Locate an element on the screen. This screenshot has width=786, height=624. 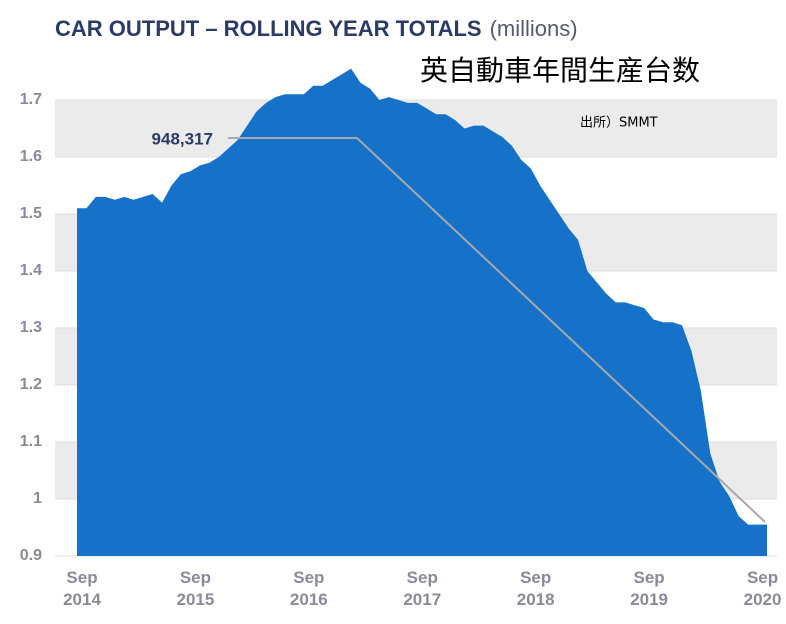
y-tick-label: 1.3 is located at coordinates (31, 327).